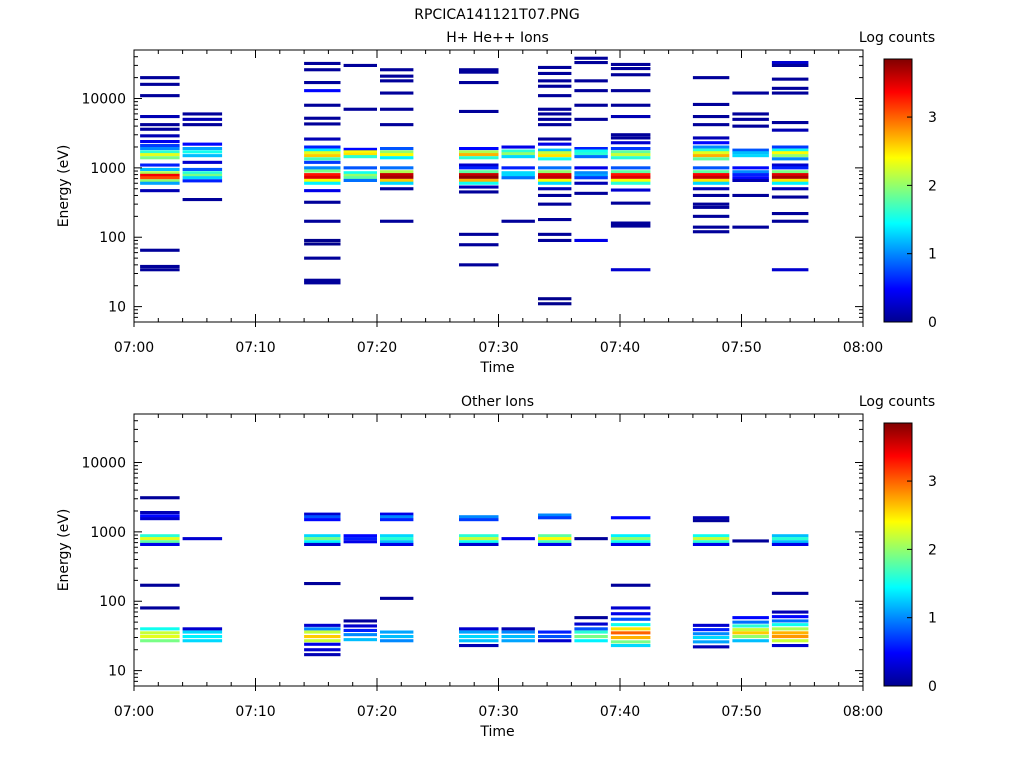 The width and height of the screenshot is (1024, 768). What do you see at coordinates (496, 368) in the screenshot?
I see `x-axis-label: Time` at bounding box center [496, 368].